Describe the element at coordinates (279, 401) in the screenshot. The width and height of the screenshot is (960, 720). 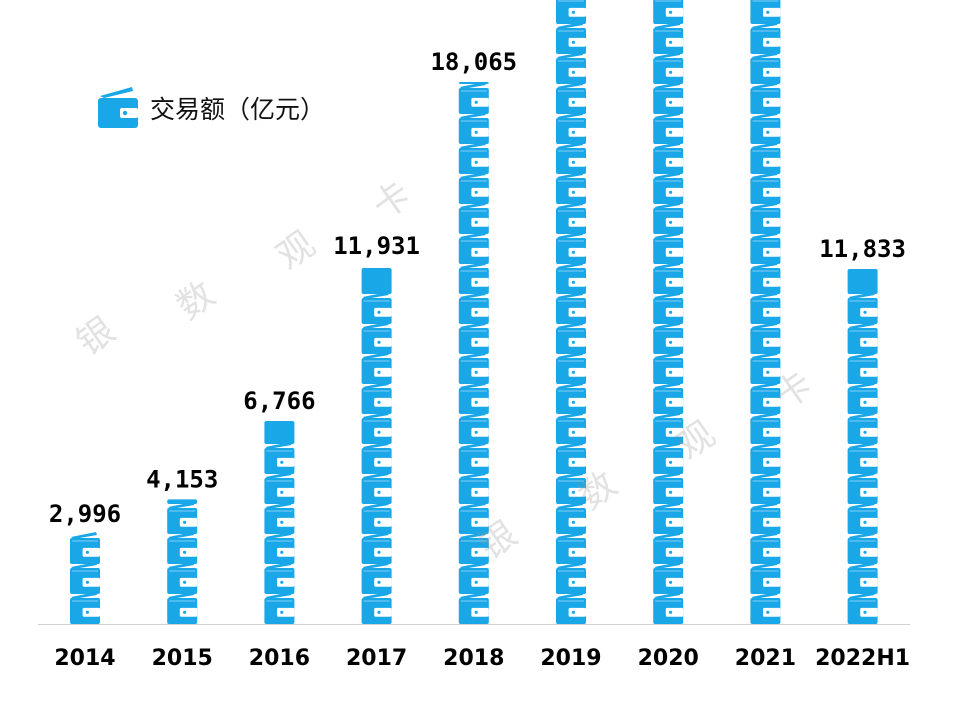
I see `data-label: 6,766` at that location.